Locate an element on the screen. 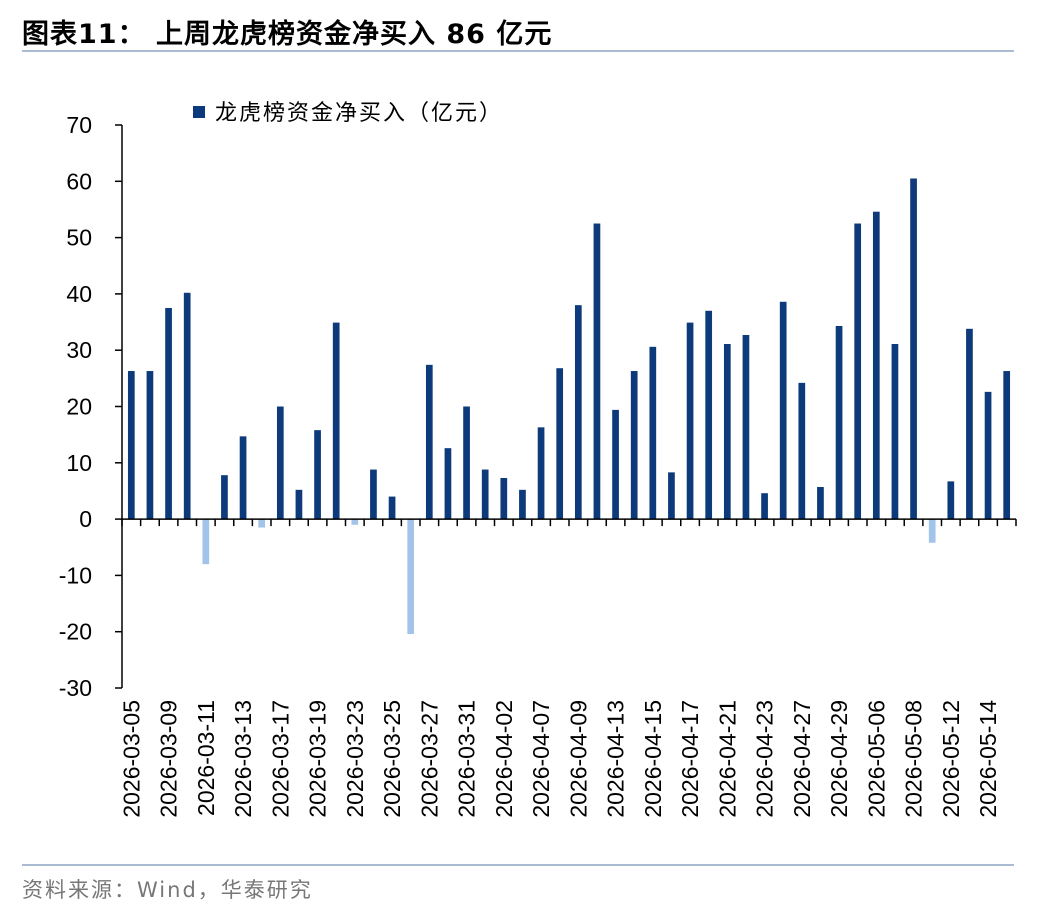 Image resolution: width=1048 pixels, height=916 pixels. y-tick-label: 30 is located at coordinates (79, 350).